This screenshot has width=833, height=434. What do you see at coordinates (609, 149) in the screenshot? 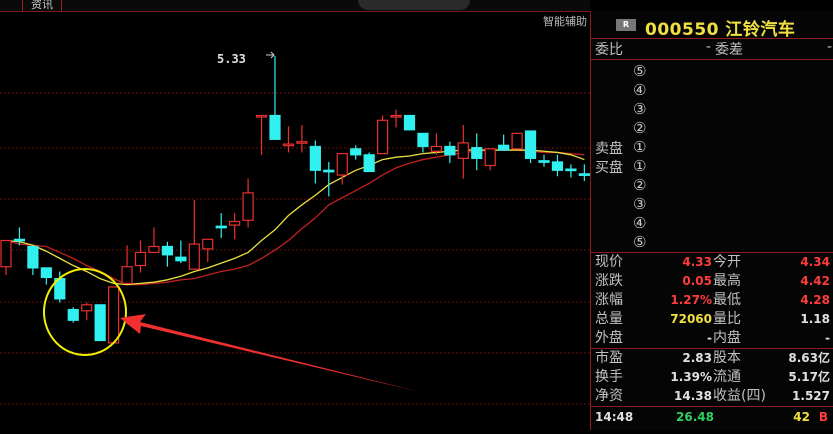
I see `sell-label: 卖盘` at bounding box center [609, 149].